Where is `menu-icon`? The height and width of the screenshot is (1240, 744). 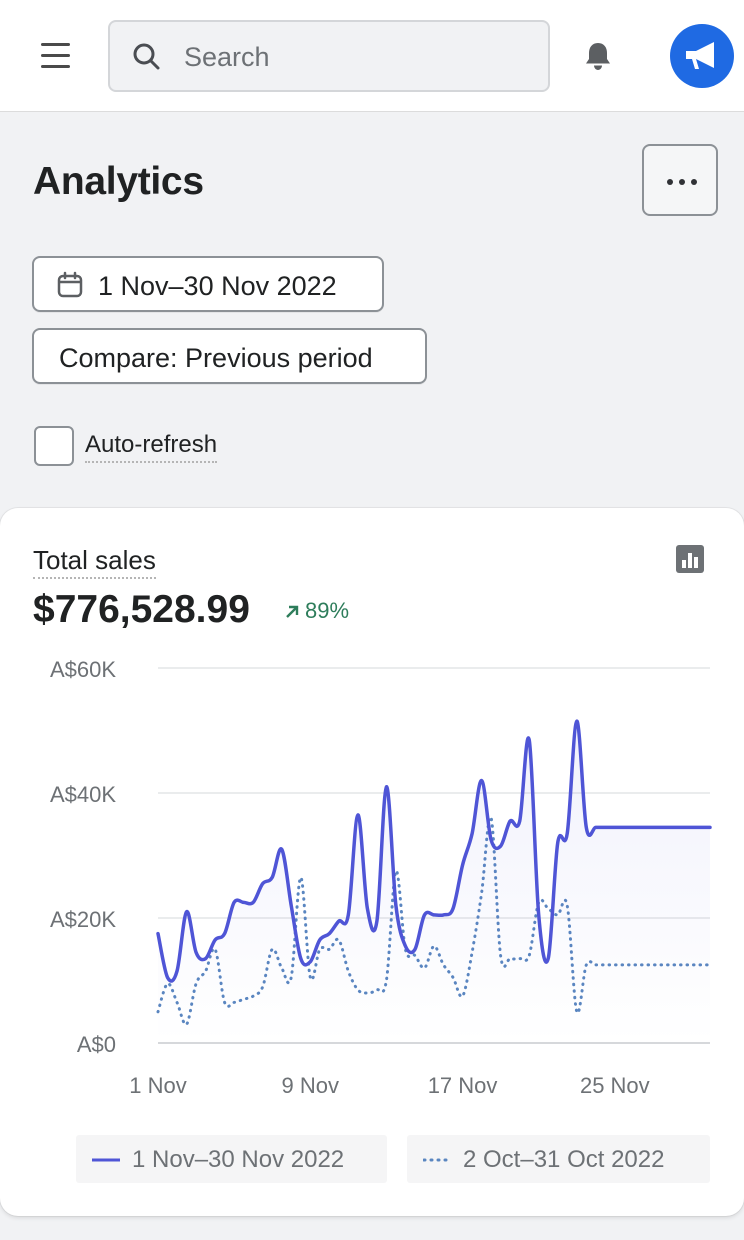 menu-icon is located at coordinates (56, 56).